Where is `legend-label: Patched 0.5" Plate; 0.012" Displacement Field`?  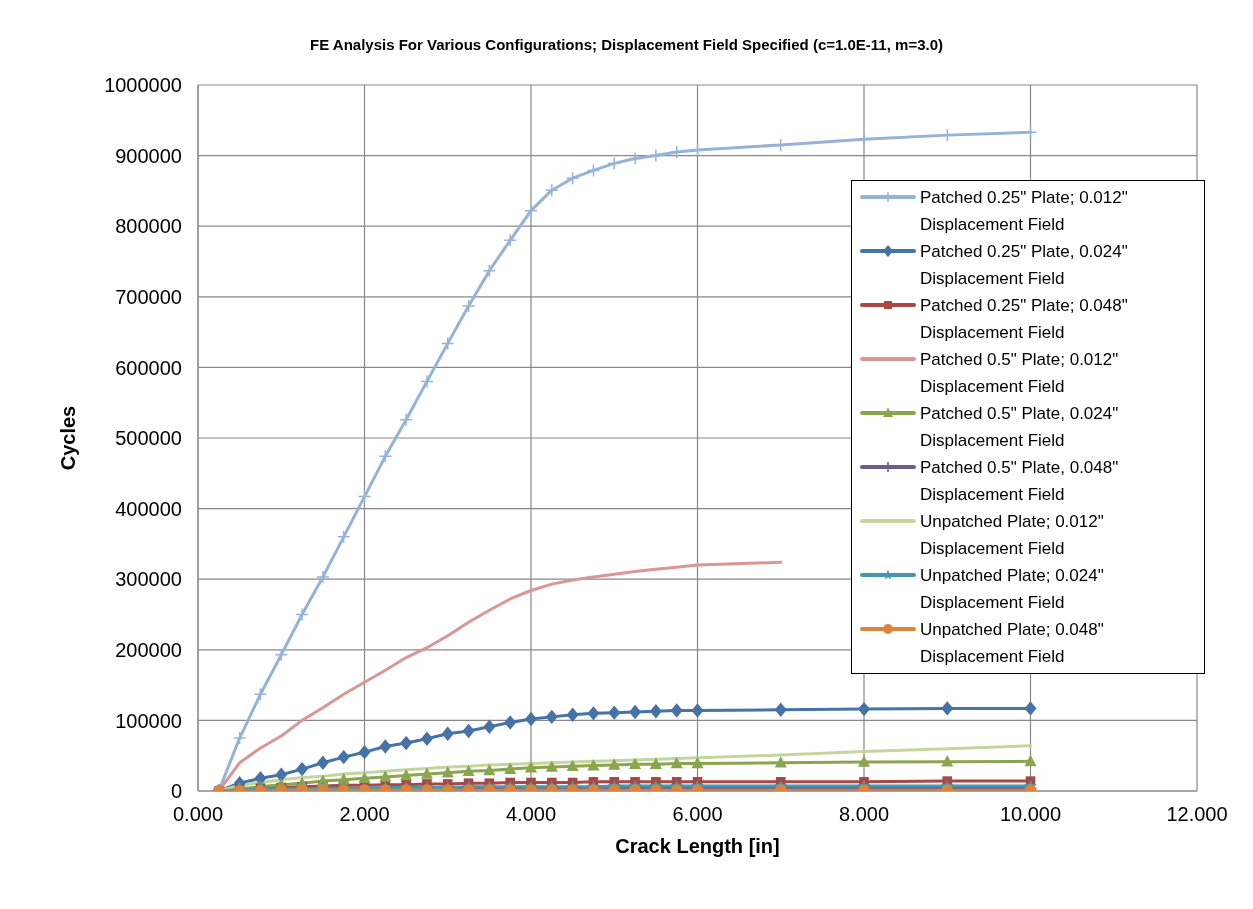
legend-label: Patched 0.5" Plate; 0.012" Displacement Field is located at coordinates (1020, 373).